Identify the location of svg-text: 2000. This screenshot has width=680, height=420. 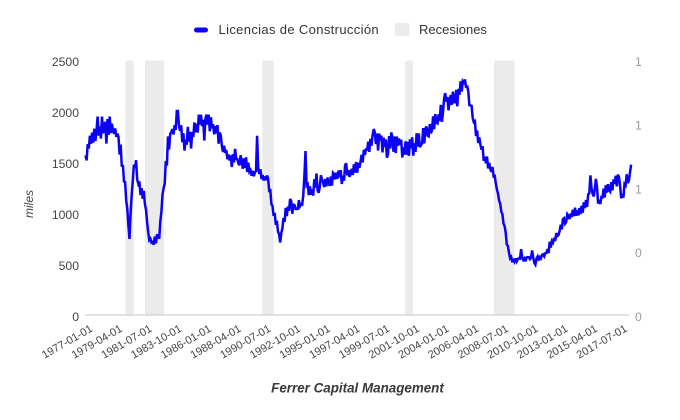
(65, 113).